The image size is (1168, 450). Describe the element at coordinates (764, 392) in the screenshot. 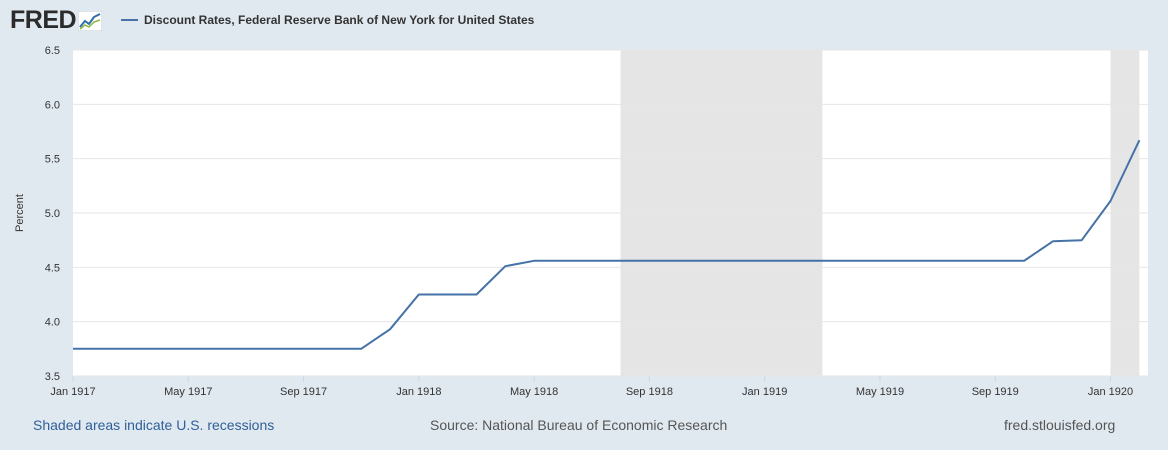

I see `x-tick-label: Jan 1919` at that location.